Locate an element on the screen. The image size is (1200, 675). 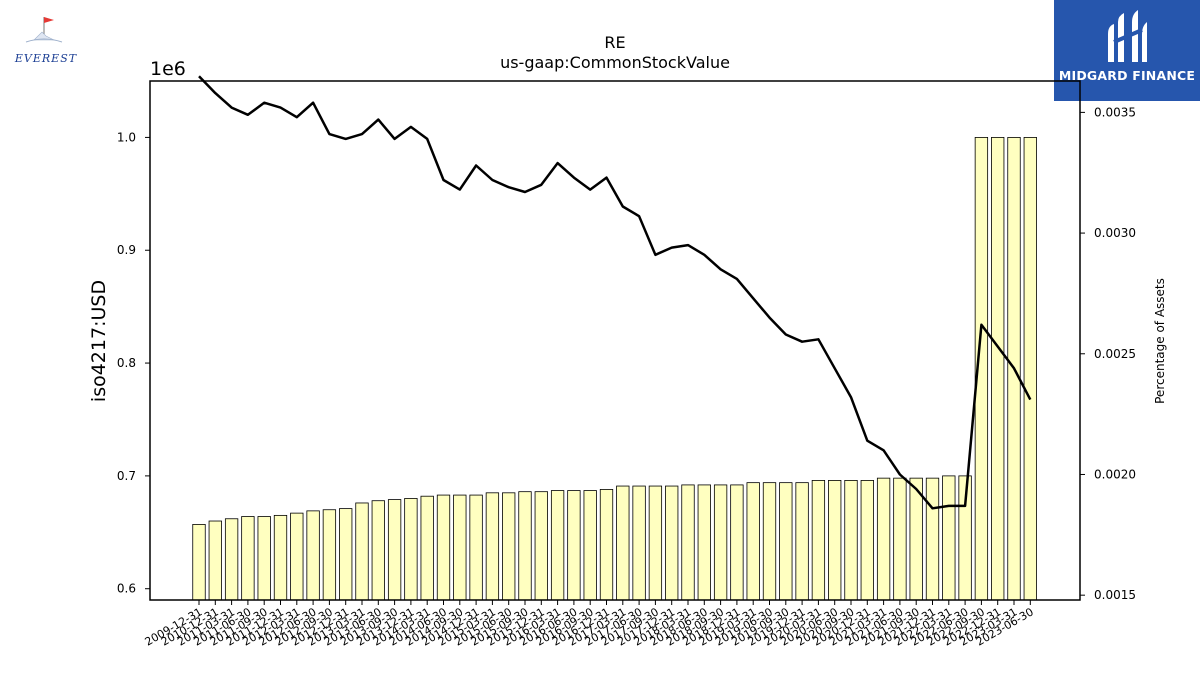
y2-tick-label: 0.0030 is located at coordinates (1115, 233).